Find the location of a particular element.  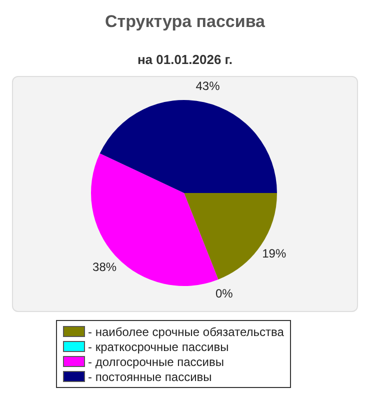

legend-label: - долгосрочные пассивы is located at coordinates (156, 361).